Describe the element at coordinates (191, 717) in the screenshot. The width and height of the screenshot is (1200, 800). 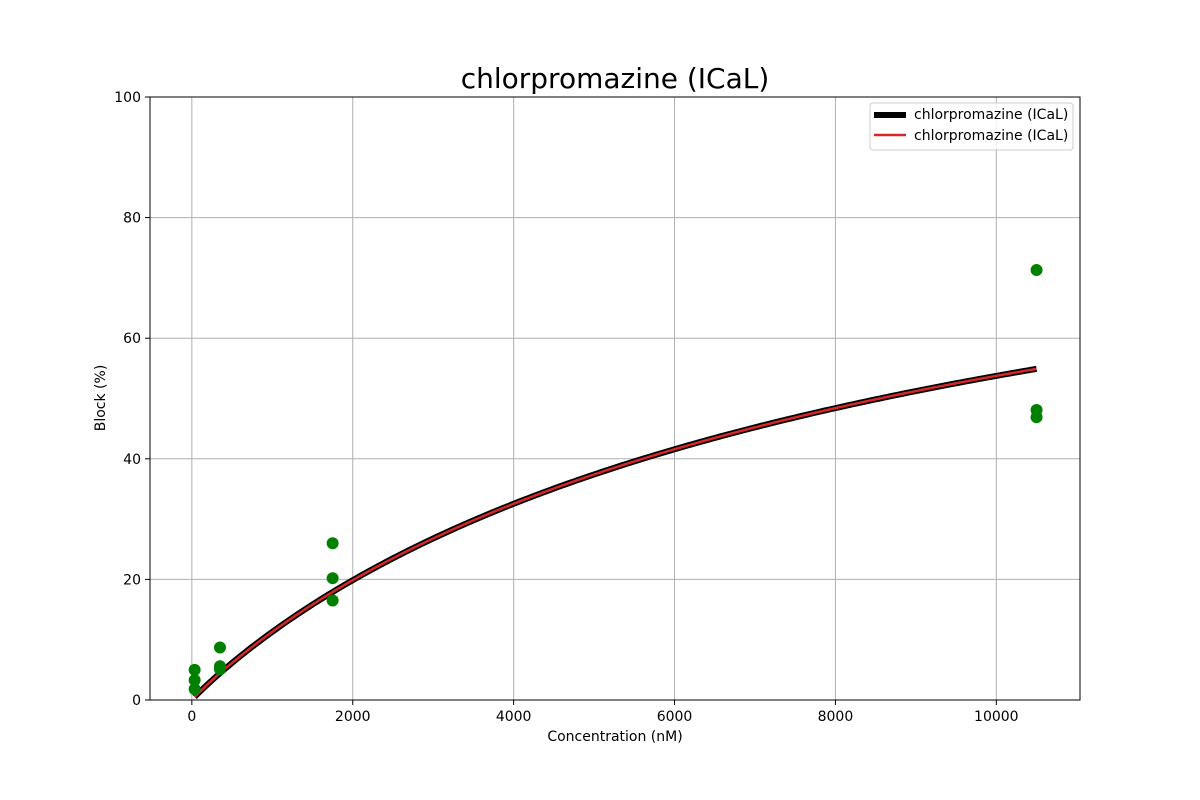
I see `x-tick-label: 0` at that location.